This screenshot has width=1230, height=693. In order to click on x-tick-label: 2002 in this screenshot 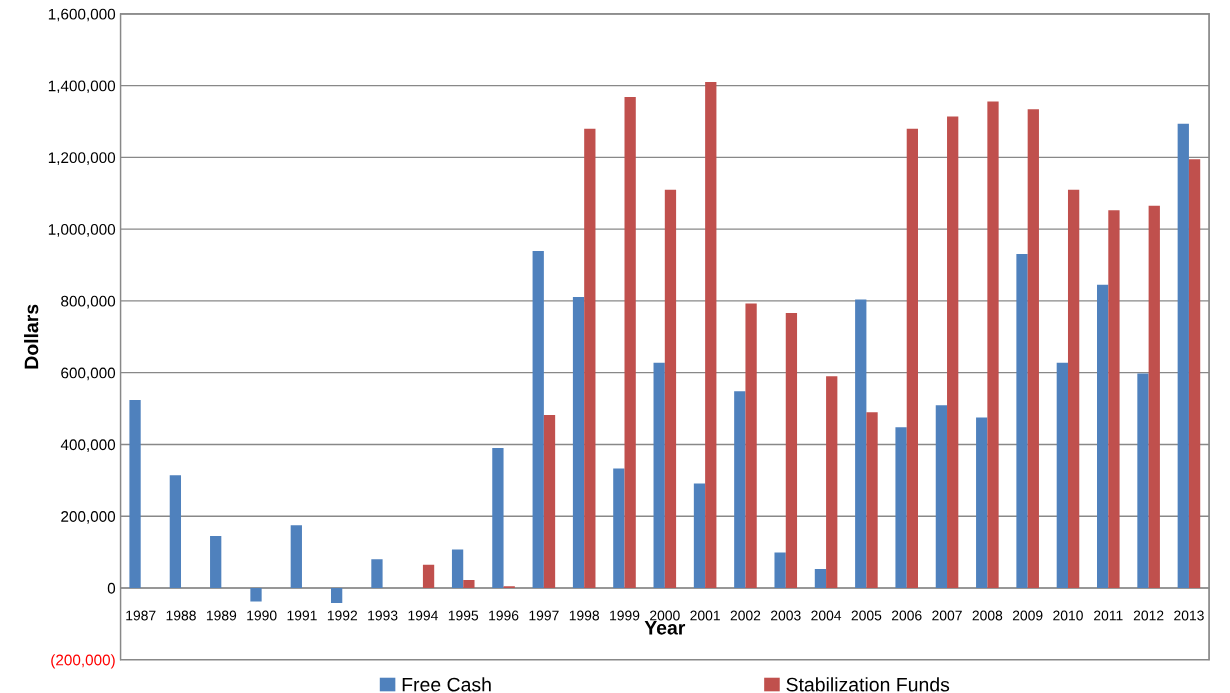, I will do `click(745, 615)`.